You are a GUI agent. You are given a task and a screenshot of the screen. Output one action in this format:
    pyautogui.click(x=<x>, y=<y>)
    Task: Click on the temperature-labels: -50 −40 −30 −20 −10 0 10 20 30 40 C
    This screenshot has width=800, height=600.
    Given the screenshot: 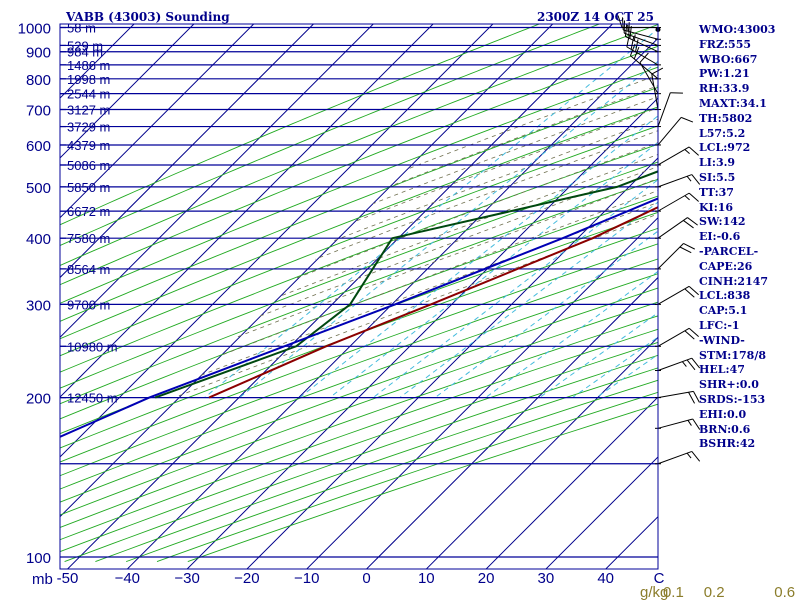 What is the action you would take?
    pyautogui.click(x=361, y=578)
    